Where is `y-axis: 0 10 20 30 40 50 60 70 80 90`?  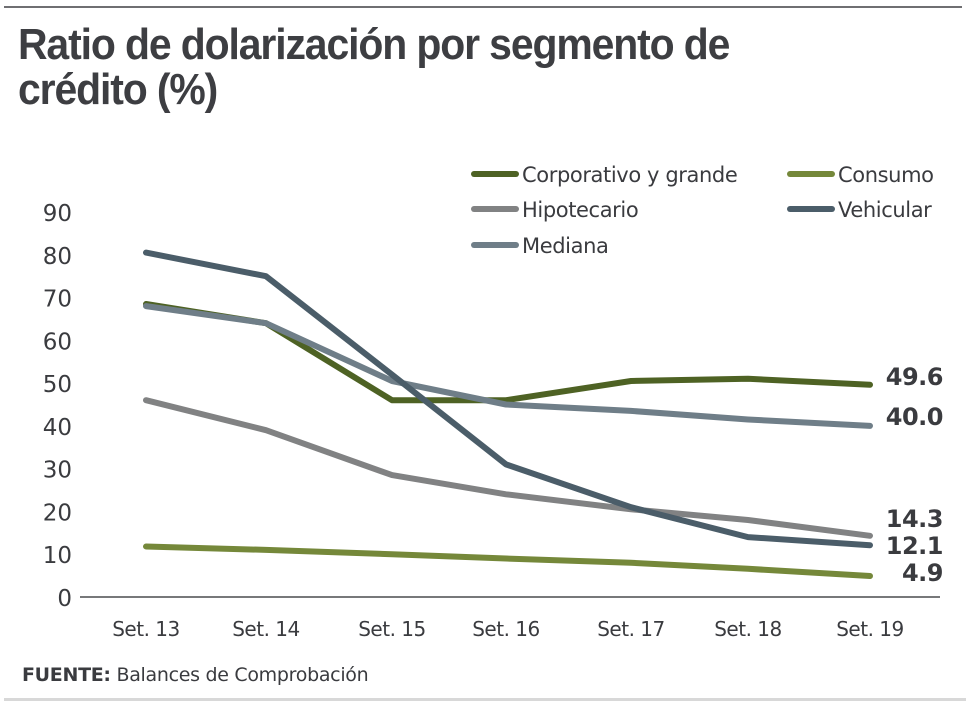 y-axis: 0 10 20 30 40 50 60 70 80 90 is located at coordinates (57, 406).